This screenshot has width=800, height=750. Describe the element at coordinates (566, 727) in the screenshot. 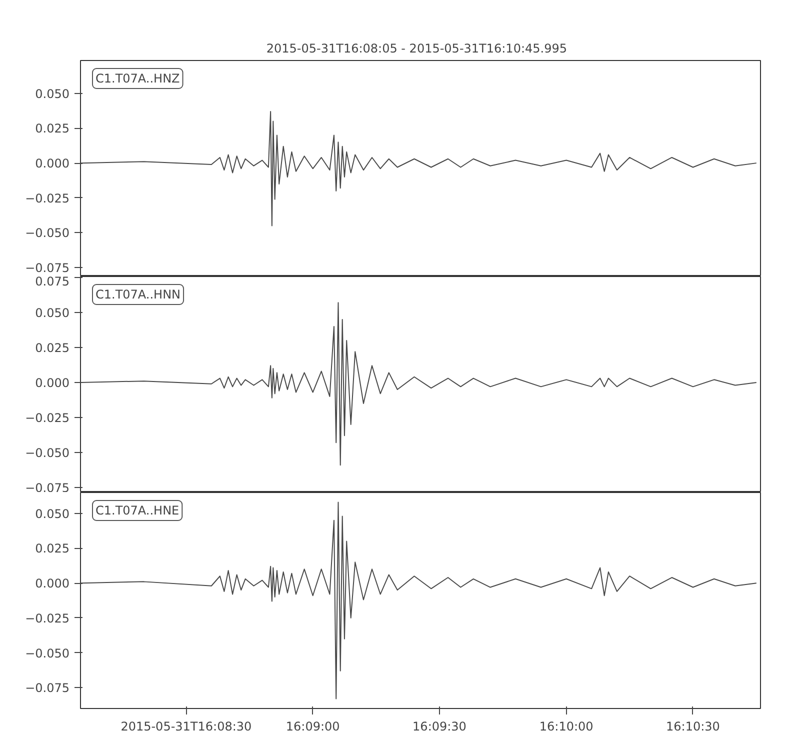

I see `x-tick-label: 16:10:00` at that location.